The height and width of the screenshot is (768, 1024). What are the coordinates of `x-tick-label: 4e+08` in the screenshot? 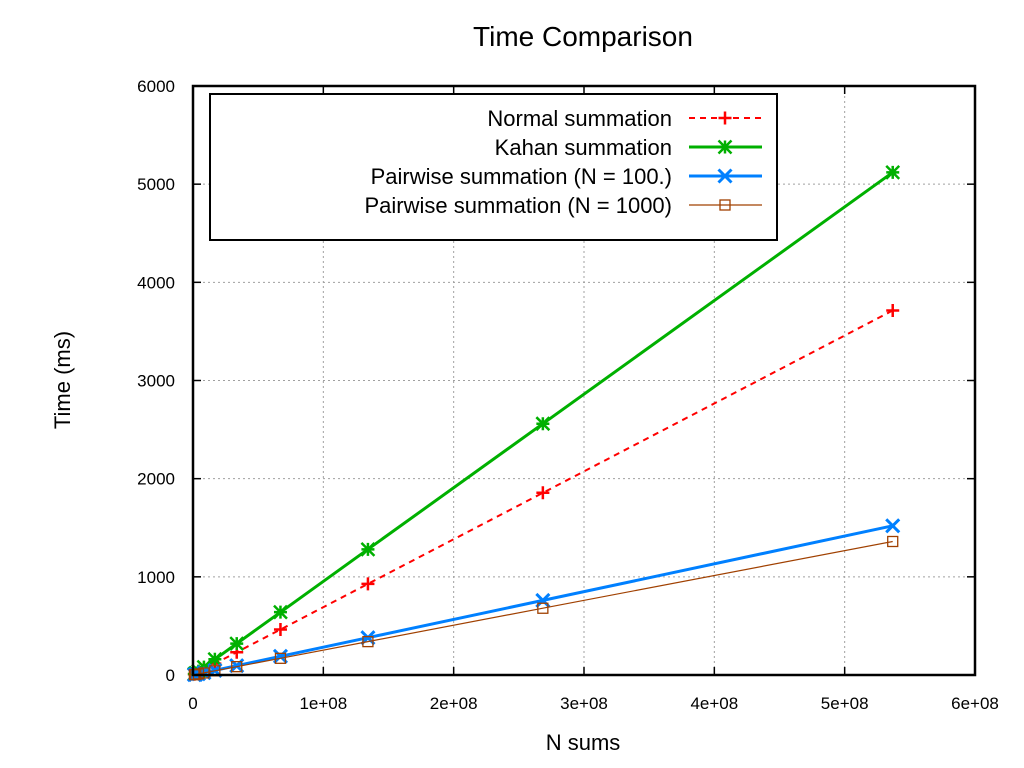 It's located at (714, 703).